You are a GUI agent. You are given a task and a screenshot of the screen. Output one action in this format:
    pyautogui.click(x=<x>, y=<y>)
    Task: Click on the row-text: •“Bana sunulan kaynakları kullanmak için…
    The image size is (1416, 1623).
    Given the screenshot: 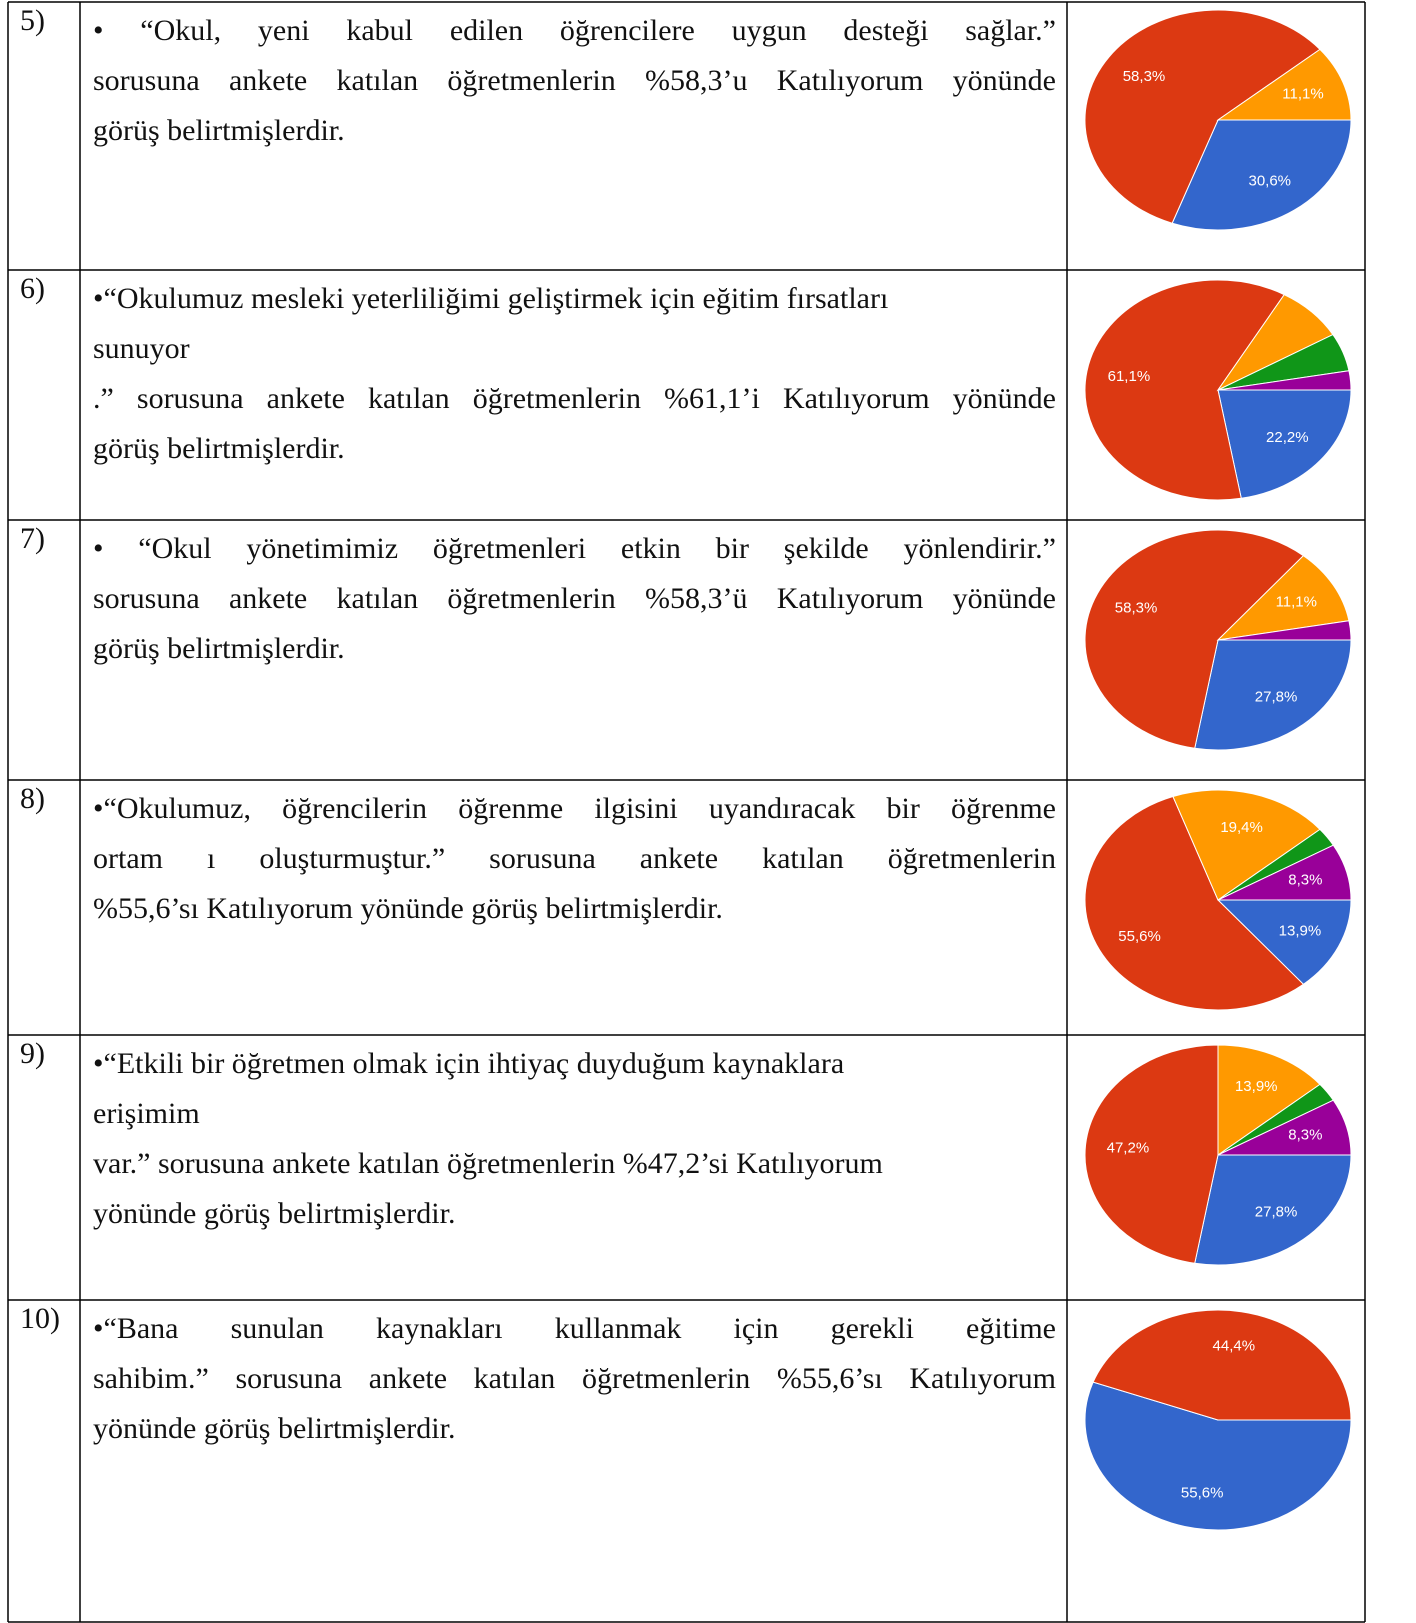 What is the action you would take?
    pyautogui.click(x=574, y=1379)
    